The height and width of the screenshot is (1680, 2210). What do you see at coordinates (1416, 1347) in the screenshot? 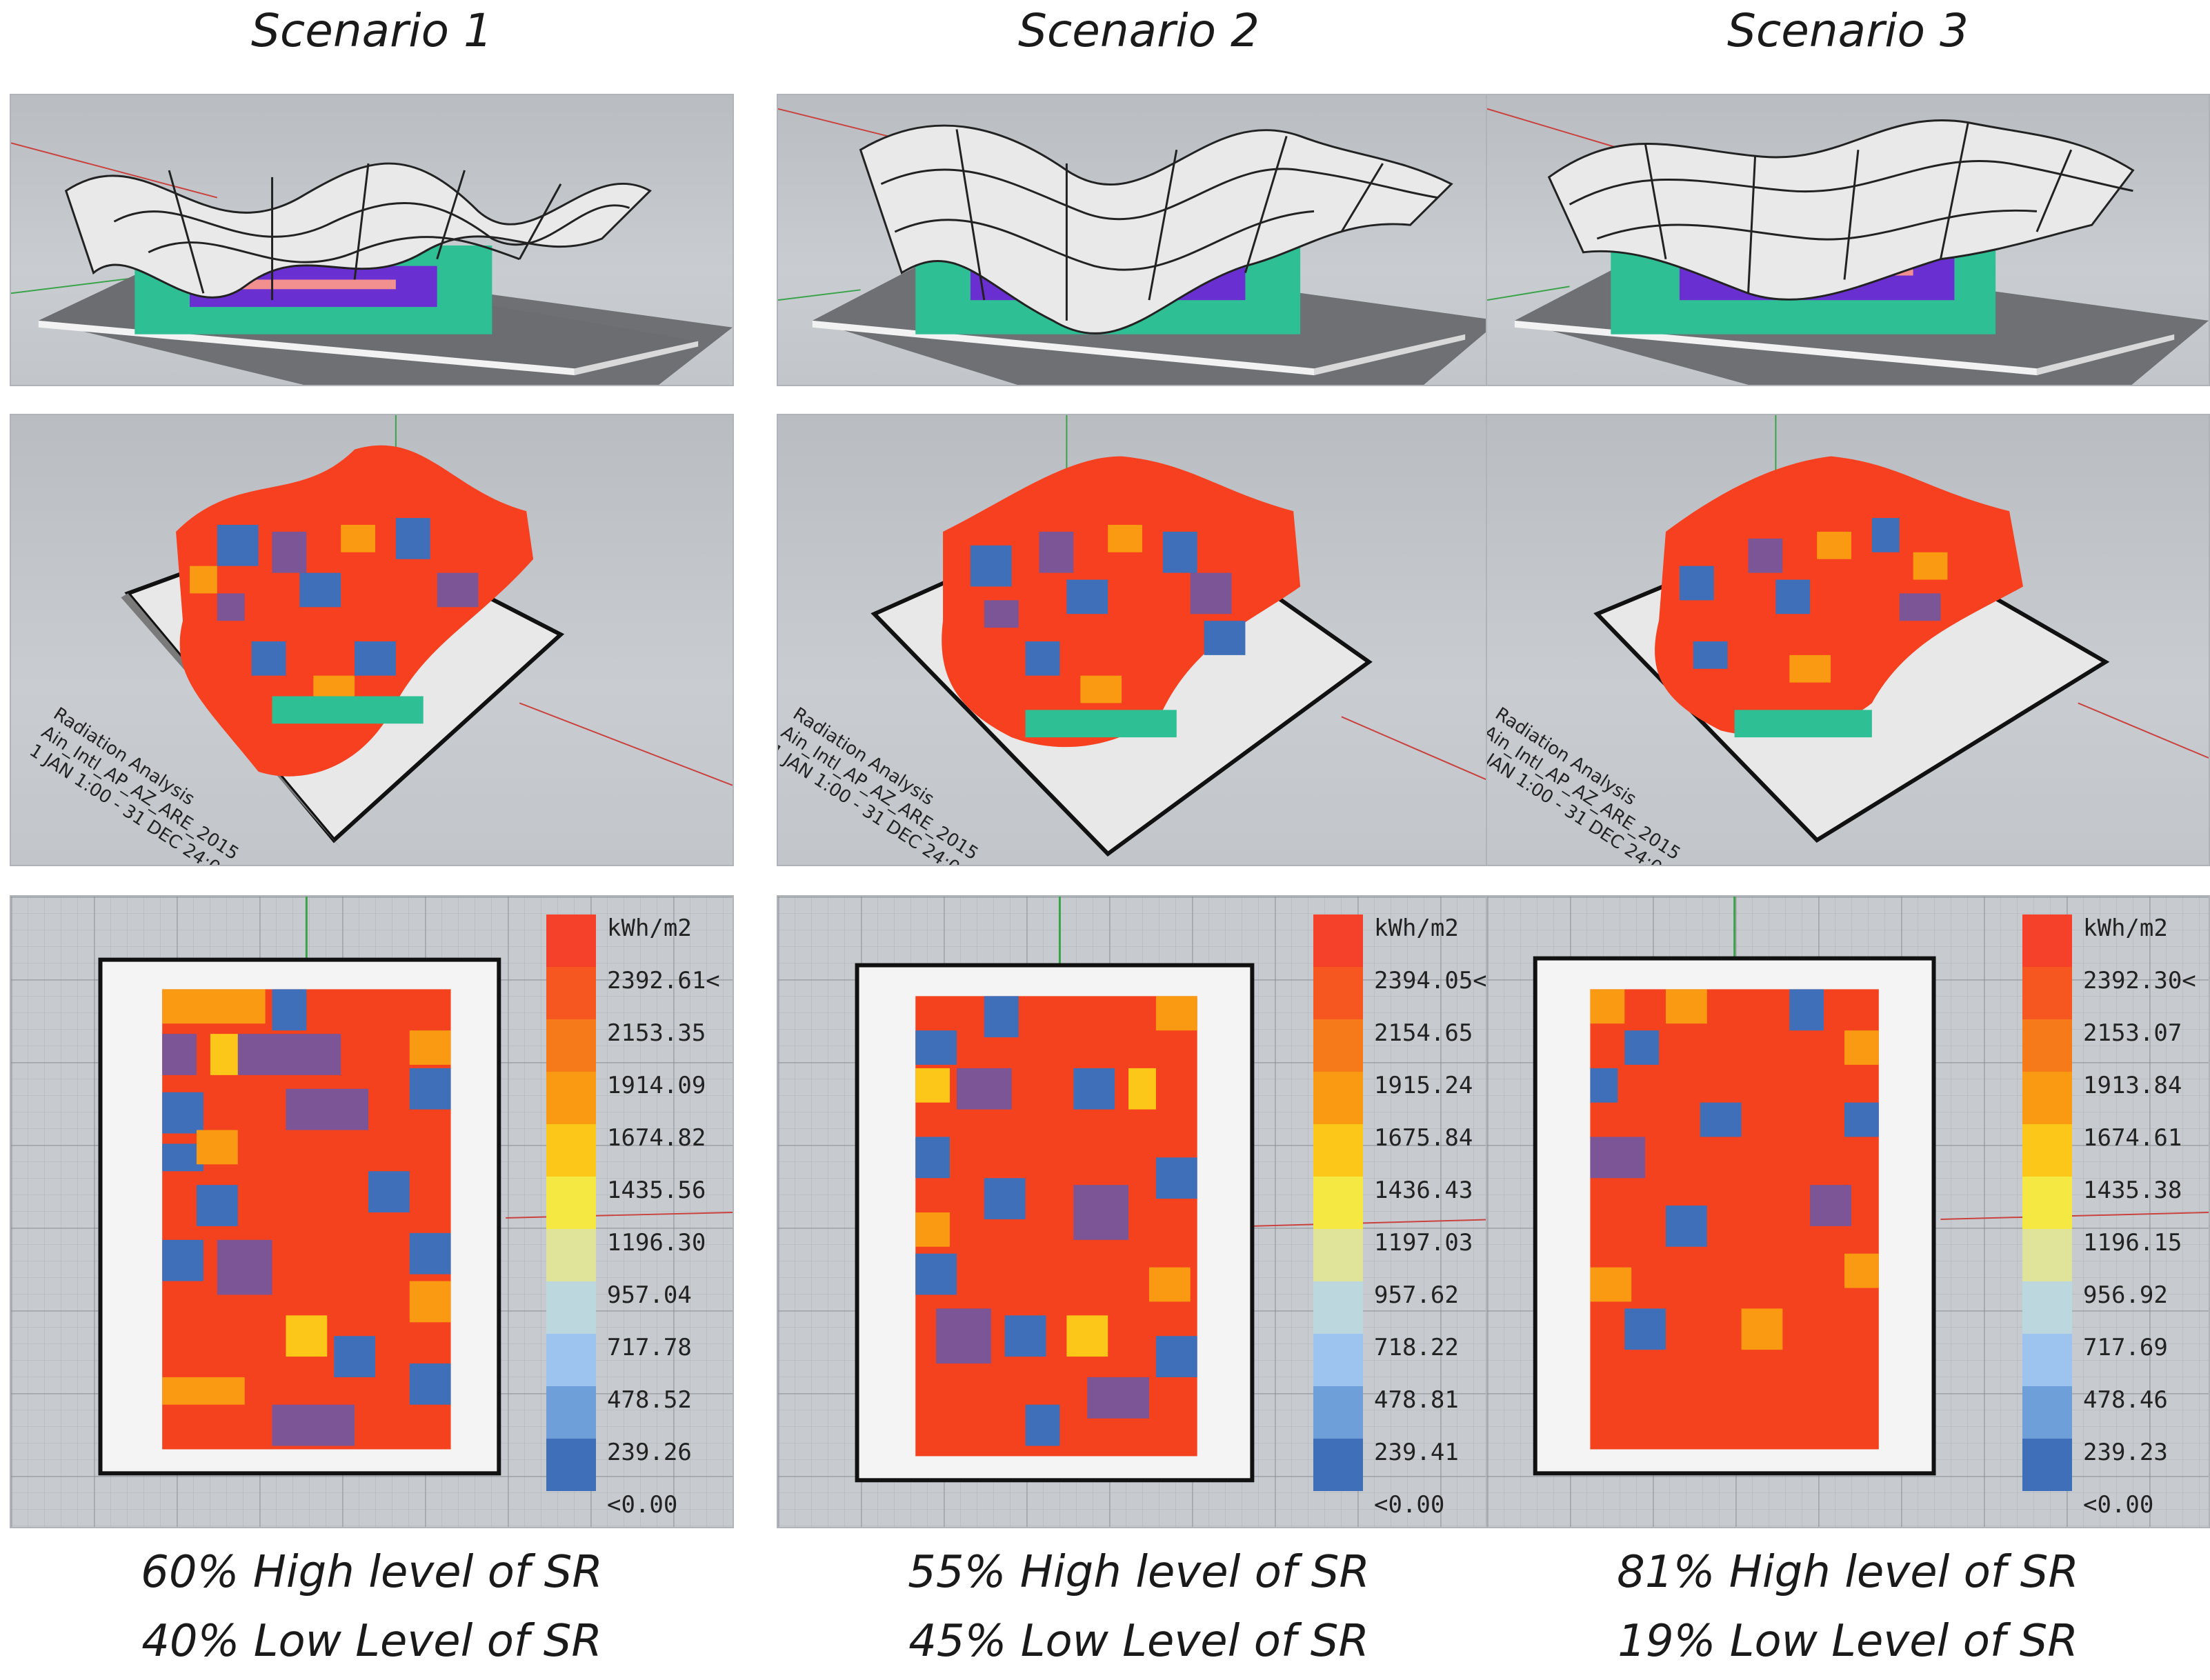
I see `legend-value: 718.22` at bounding box center [1416, 1347].